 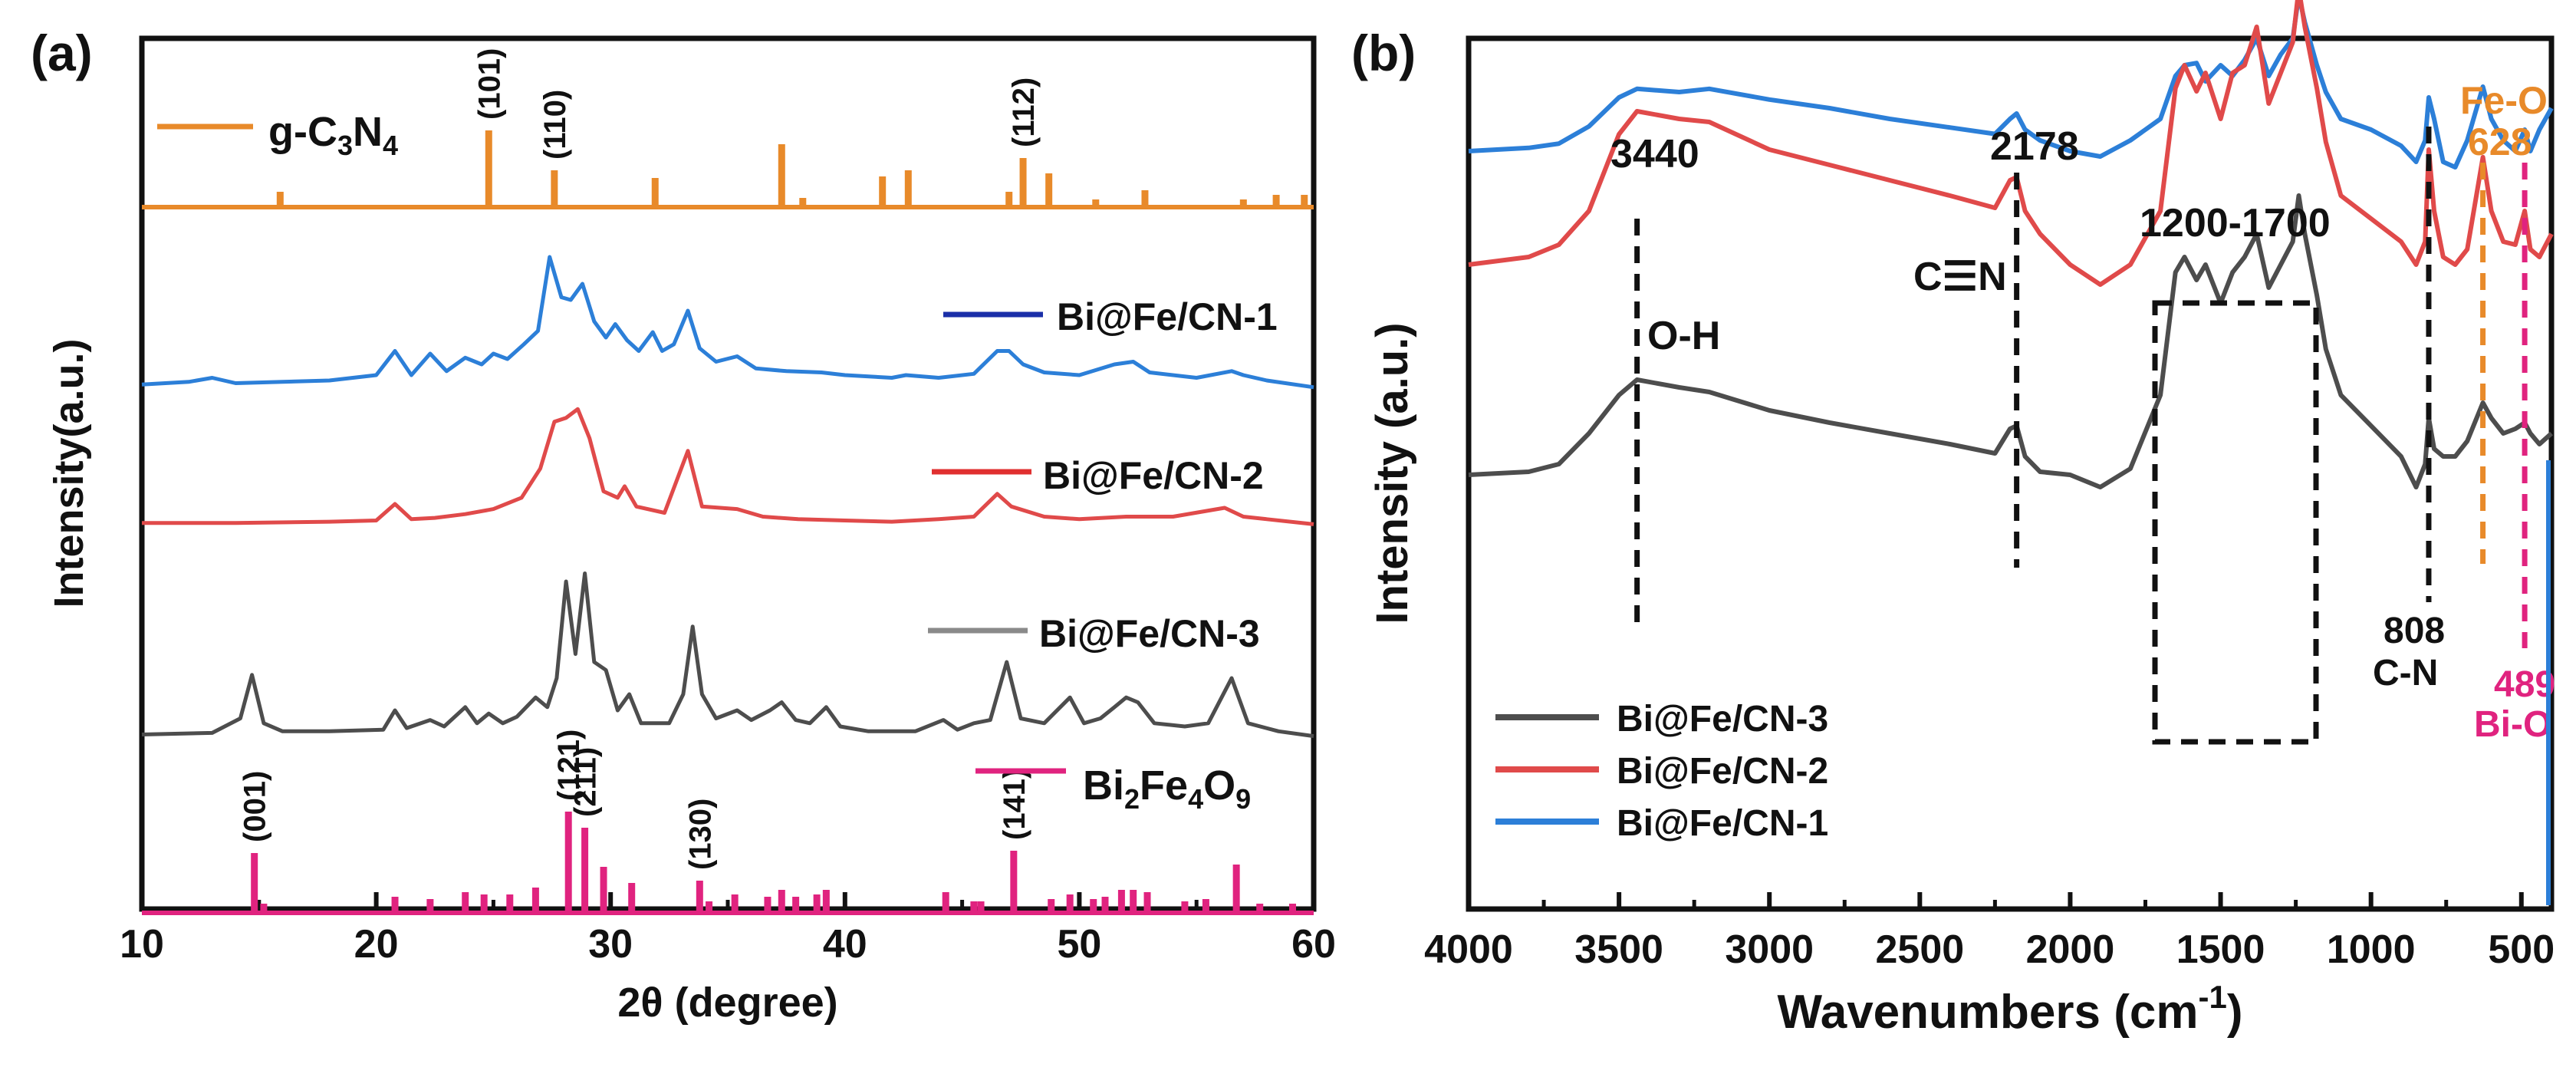 What do you see at coordinates (2010, 1009) in the screenshot?
I see `panel-b-x-axis-label: Wavenumbers (cm-1)` at bounding box center [2010, 1009].